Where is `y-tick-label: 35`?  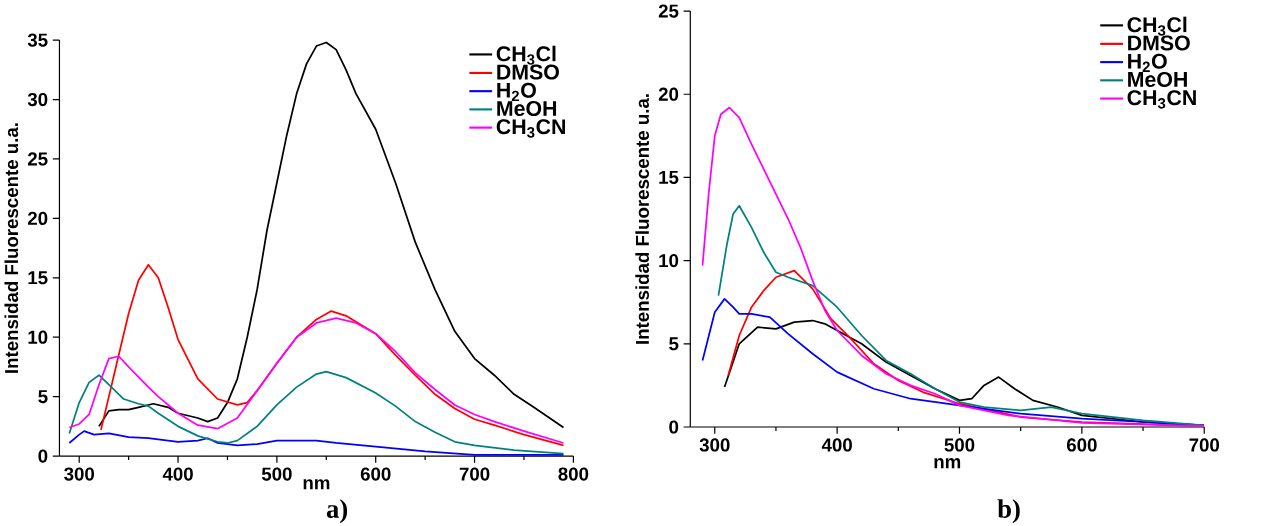 y-tick-label: 35 is located at coordinates (37, 40).